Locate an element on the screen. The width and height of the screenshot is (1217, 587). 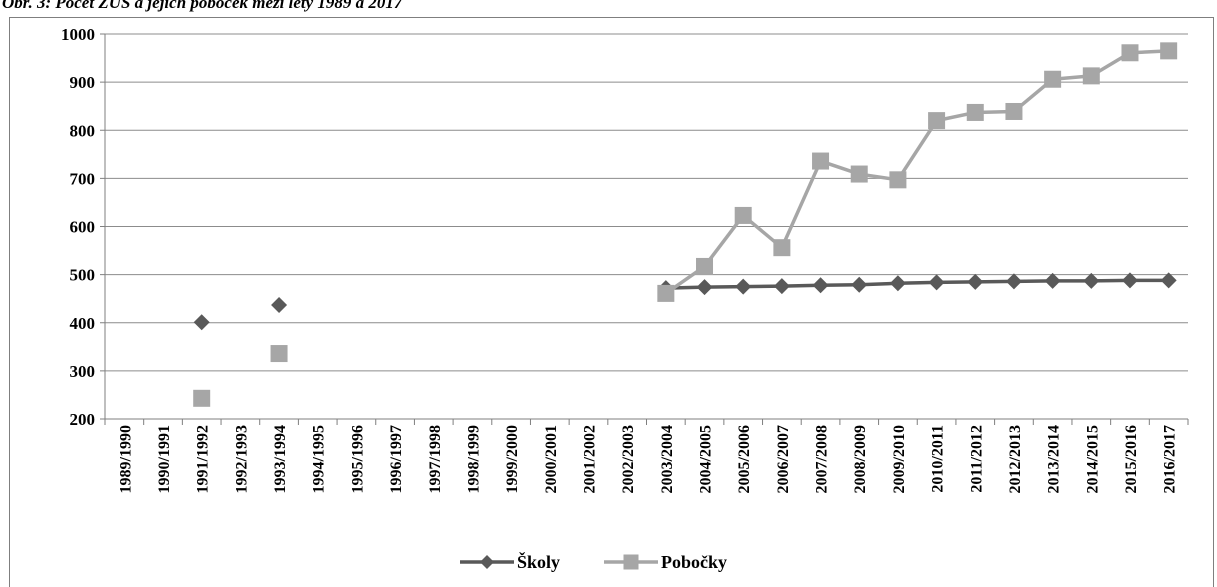
x-tick-label: 2012/2013 is located at coordinates (1015, 459).